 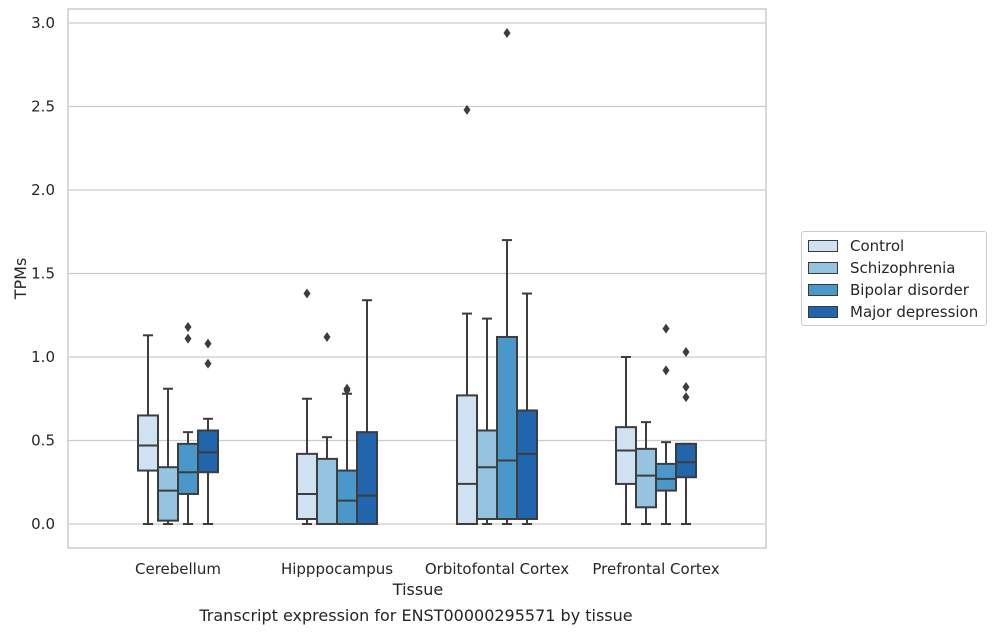 I want to click on legend-label-bipolar-disorder: Bipolar disorder, so click(x=909, y=290).